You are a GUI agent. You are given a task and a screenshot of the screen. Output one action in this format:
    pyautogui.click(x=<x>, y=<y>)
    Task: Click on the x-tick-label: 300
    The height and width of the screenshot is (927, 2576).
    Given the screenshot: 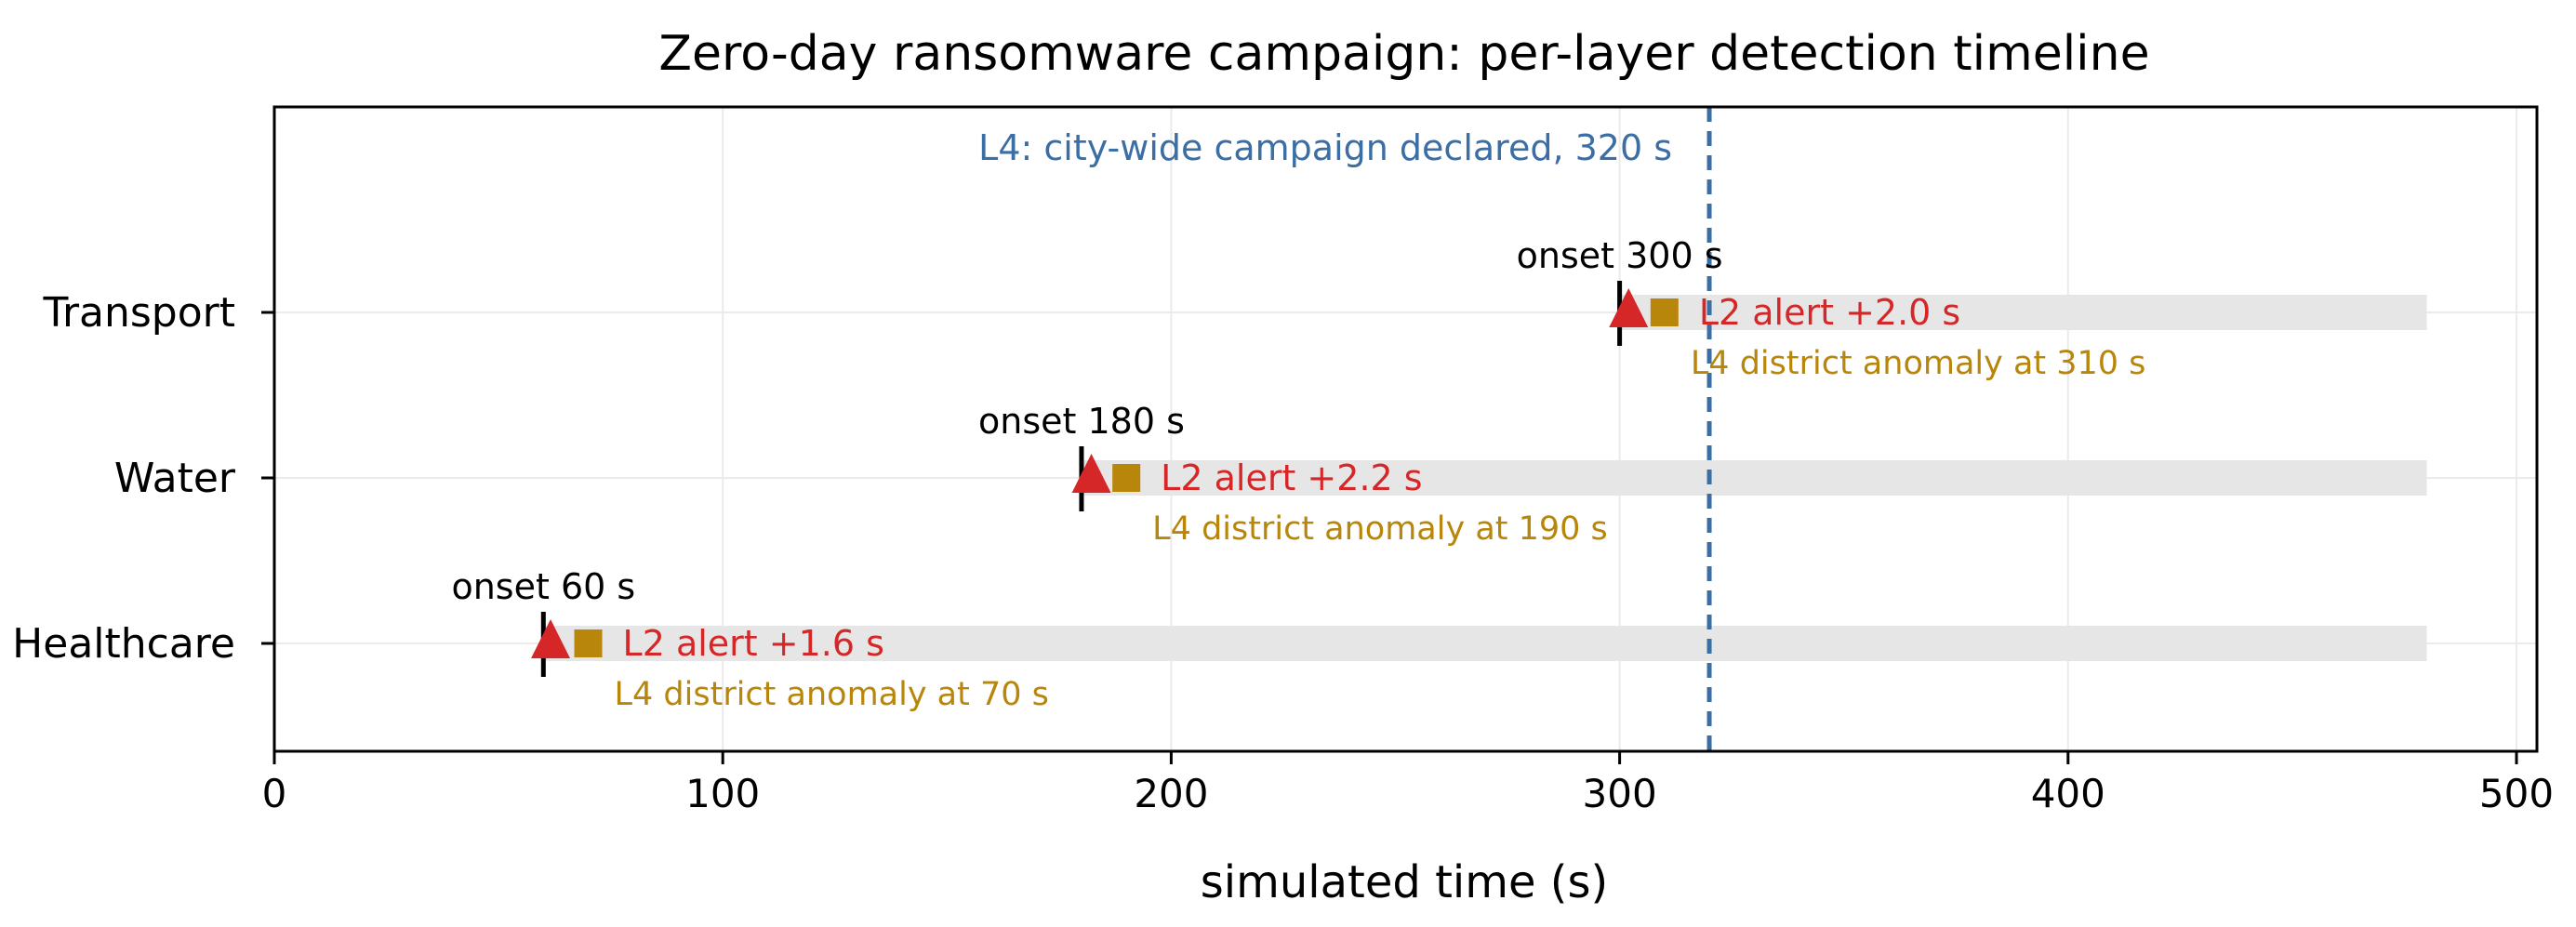 What is the action you would take?
    pyautogui.click(x=1620, y=793)
    